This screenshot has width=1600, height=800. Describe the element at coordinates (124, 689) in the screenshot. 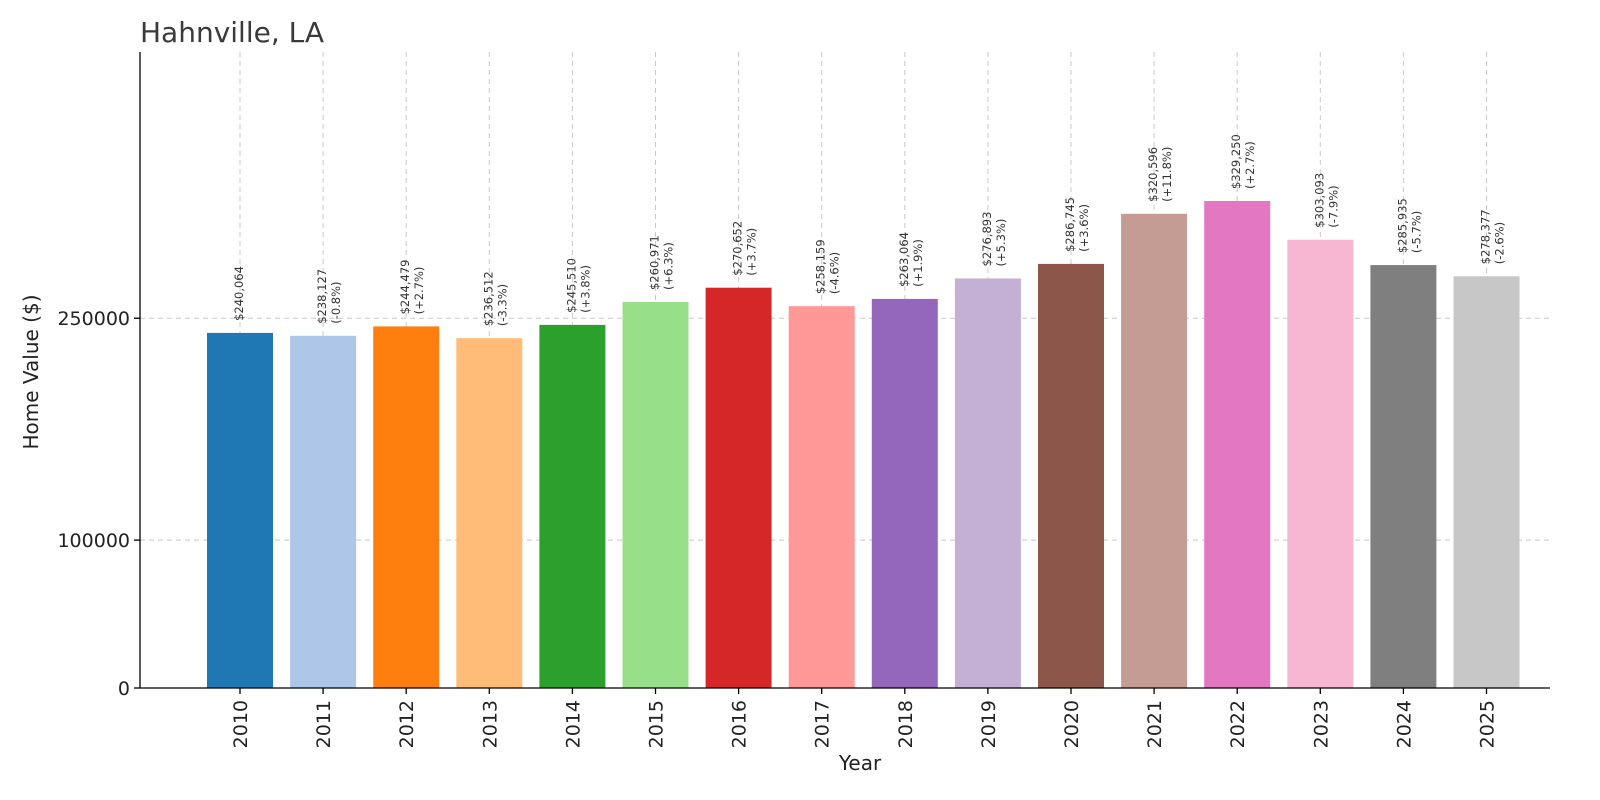

I see `y-tick-label: 0` at that location.